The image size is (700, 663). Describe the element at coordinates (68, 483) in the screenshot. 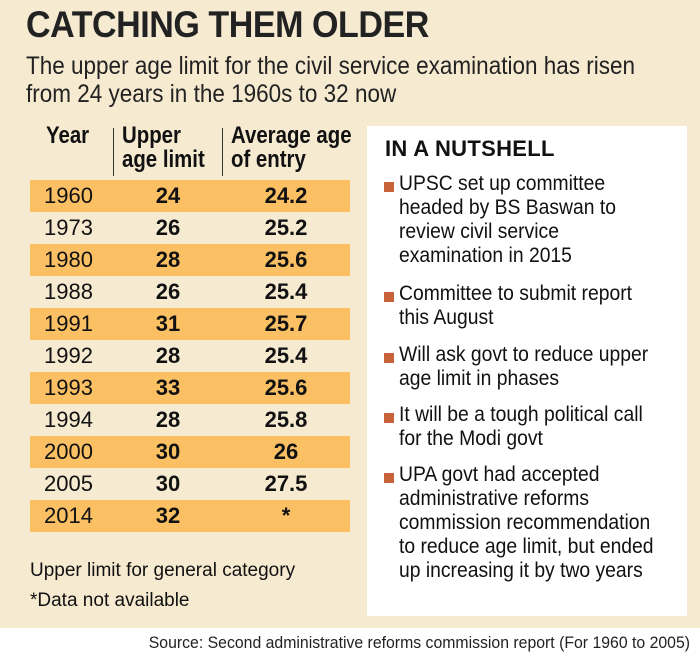

I see `cell-year: 2005` at that location.